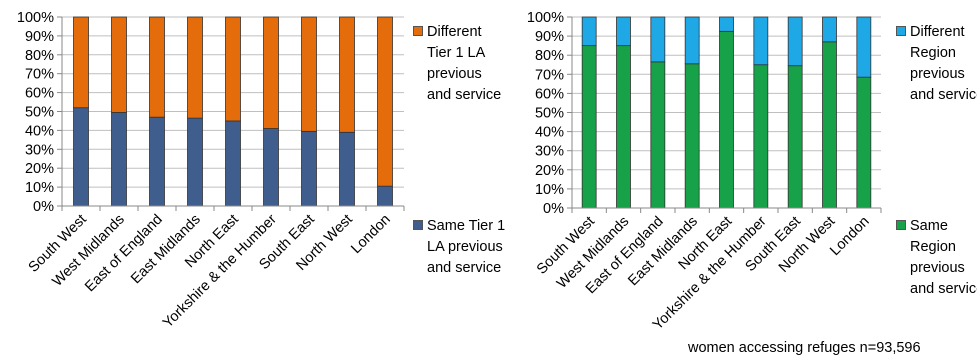 The width and height of the screenshot is (977, 362). What do you see at coordinates (726, 24) in the screenshot?
I see `bar-2-north-east-different` at bounding box center [726, 24].